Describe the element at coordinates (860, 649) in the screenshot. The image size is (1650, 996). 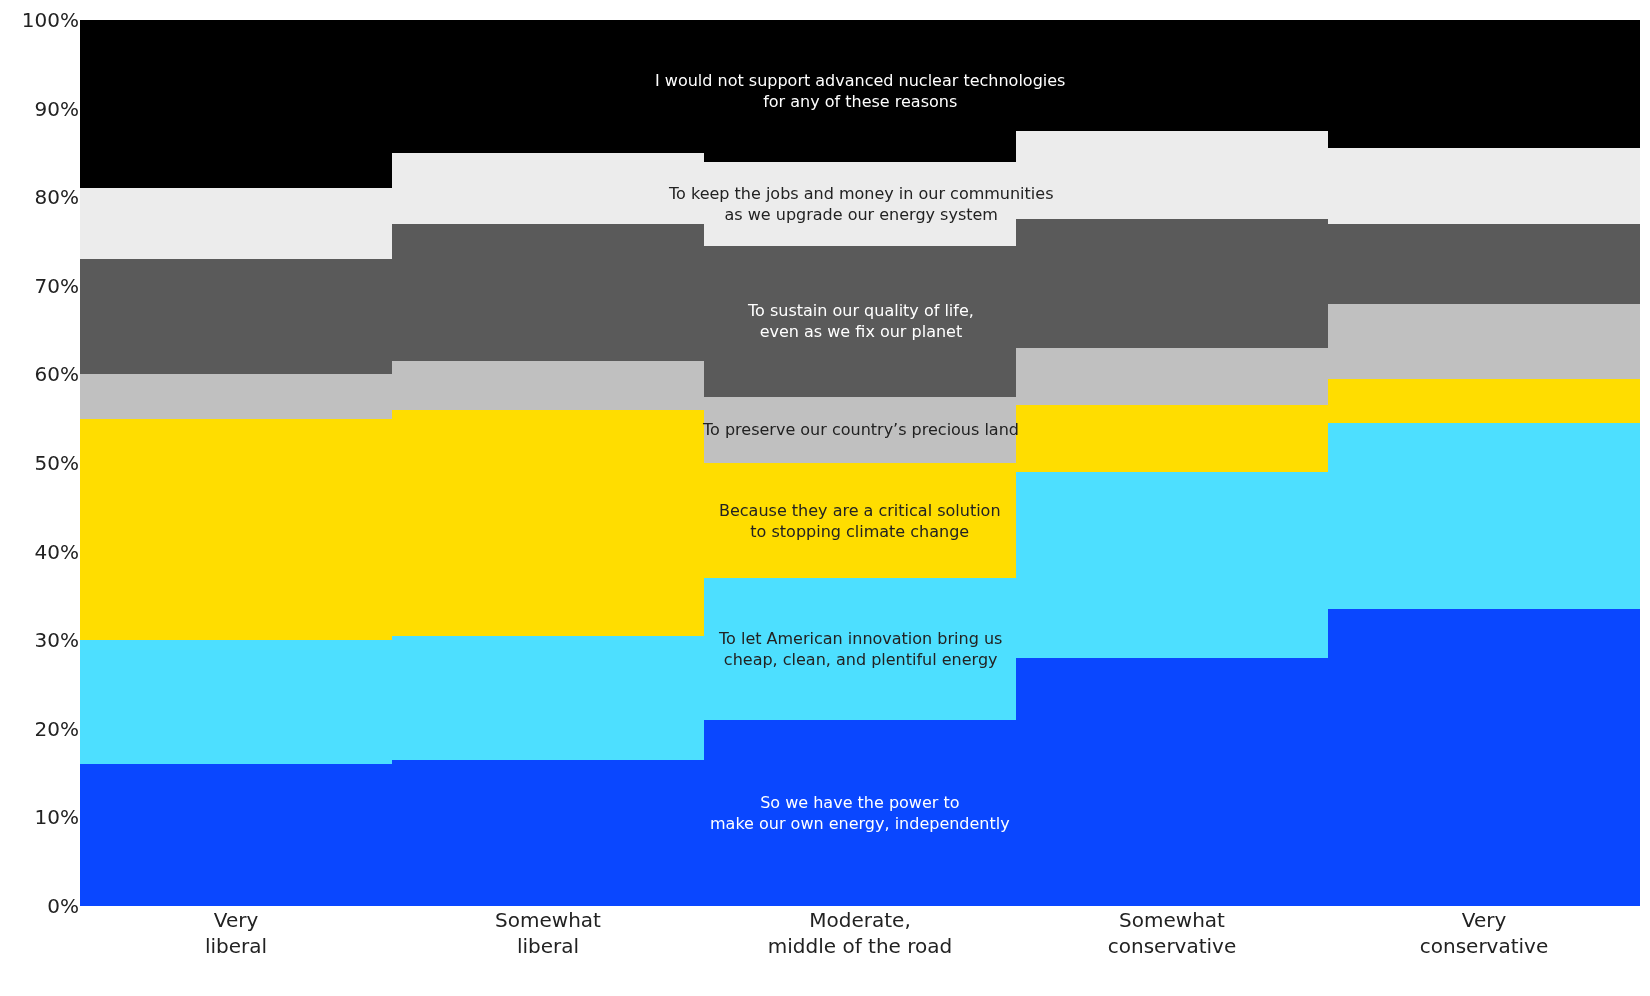
I see `series-label: To let American innovation bring us cheap, clean, and plentiful energy` at that location.